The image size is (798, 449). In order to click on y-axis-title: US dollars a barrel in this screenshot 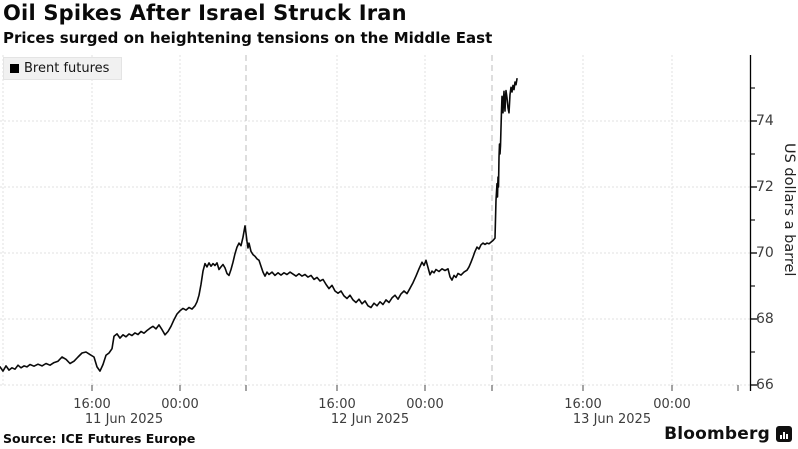, I will do `click(789, 210)`.